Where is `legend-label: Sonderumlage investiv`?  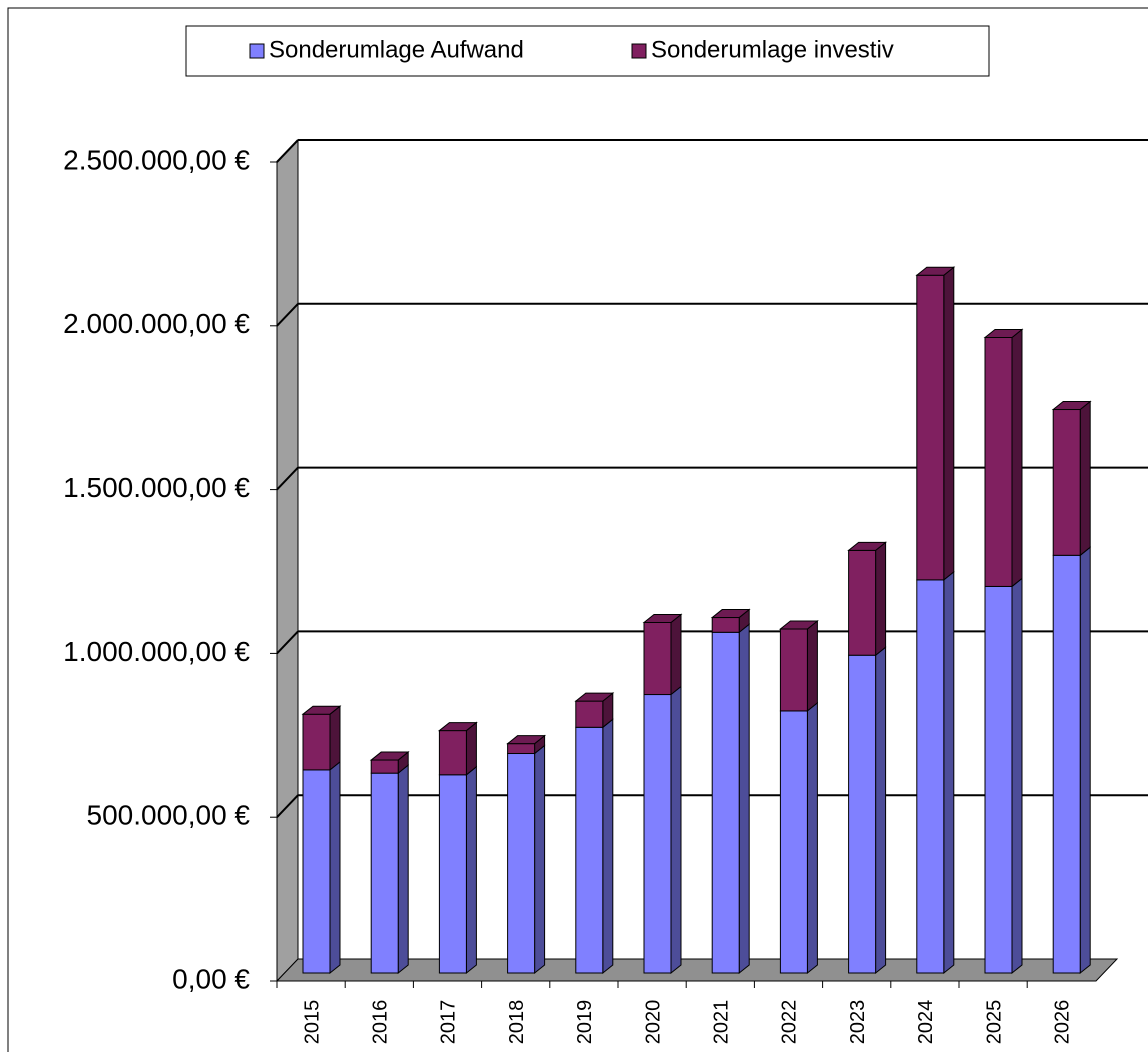
legend-label: Sonderumlage investiv is located at coordinates (772, 49).